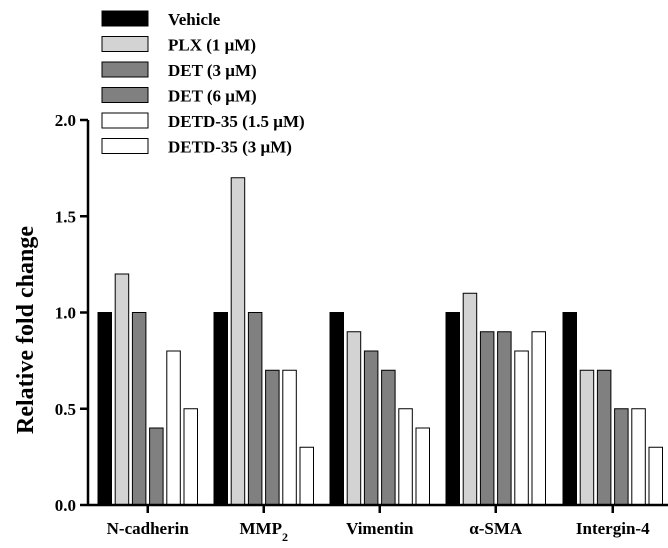 This screenshot has width=668, height=548. What do you see at coordinates (380, 528) in the screenshot?
I see `x-tick-label: Vimentin` at bounding box center [380, 528].